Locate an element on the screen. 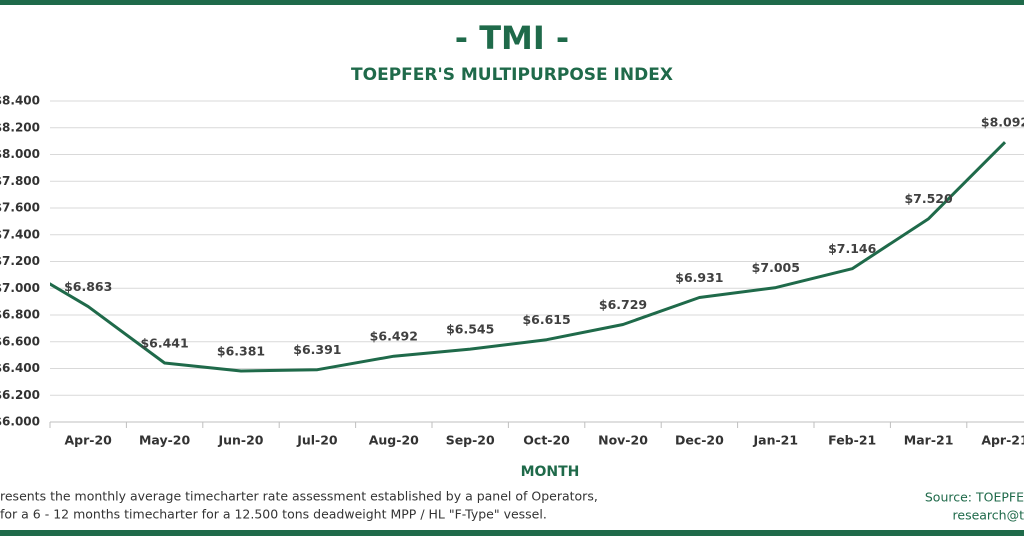 The height and width of the screenshot is (536, 1024). data-label: $8.092 is located at coordinates (1002, 122).